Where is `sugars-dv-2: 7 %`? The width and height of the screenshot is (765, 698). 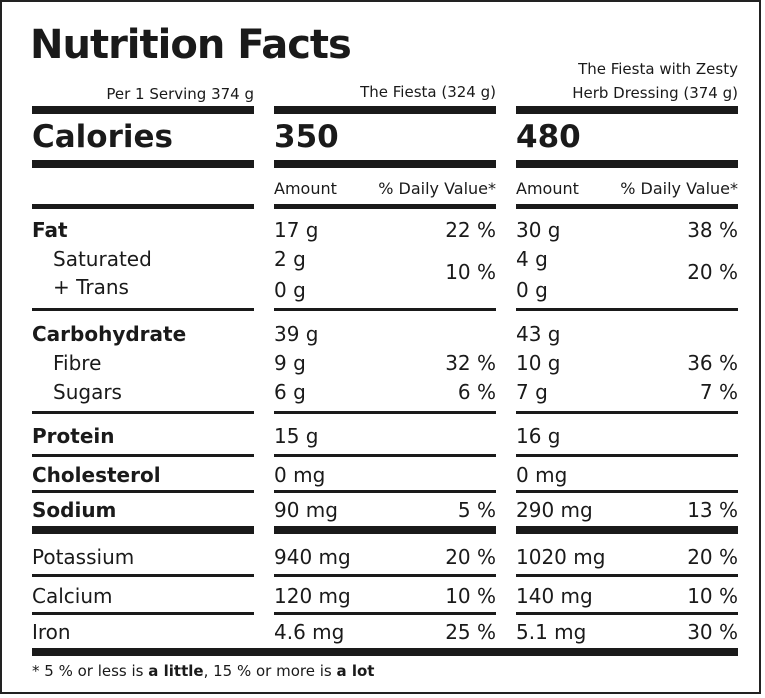
sugars-dv-2: 7 % is located at coordinates (718, 392).